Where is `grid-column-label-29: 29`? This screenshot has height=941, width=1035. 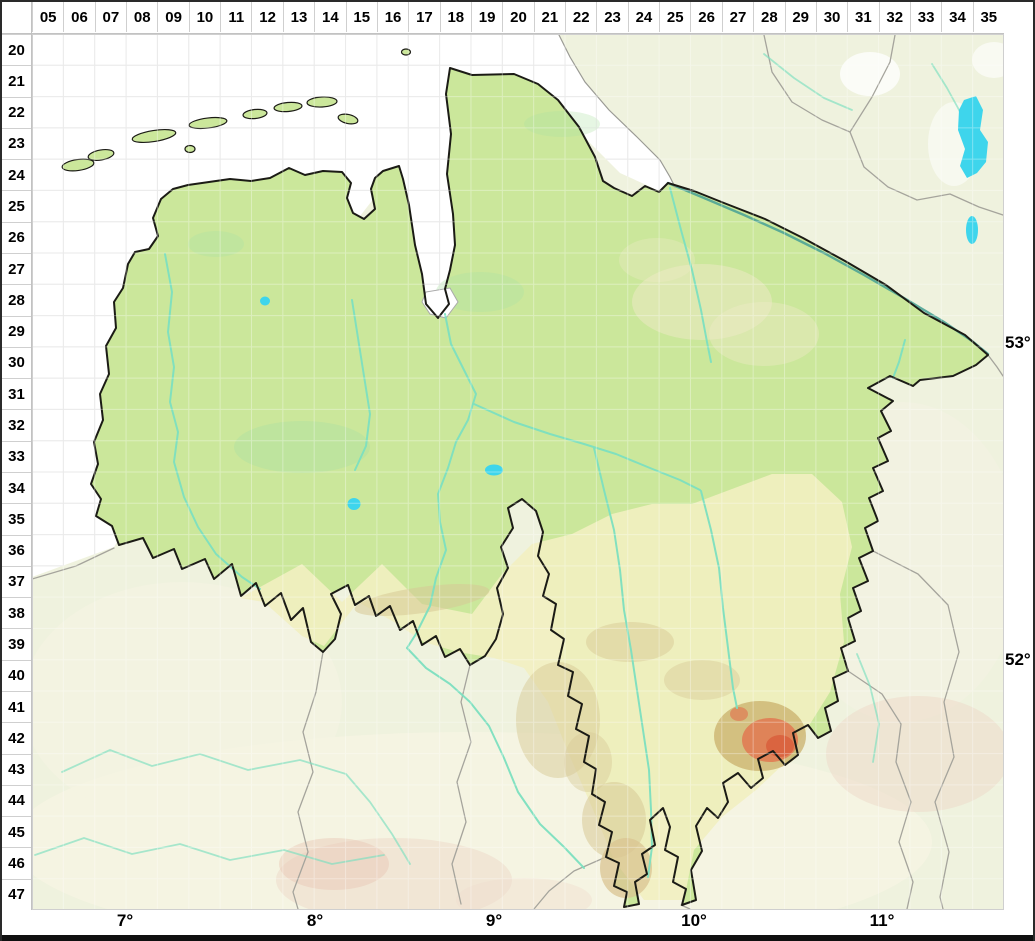
grid-column-label-29: 29 is located at coordinates (800, 17).